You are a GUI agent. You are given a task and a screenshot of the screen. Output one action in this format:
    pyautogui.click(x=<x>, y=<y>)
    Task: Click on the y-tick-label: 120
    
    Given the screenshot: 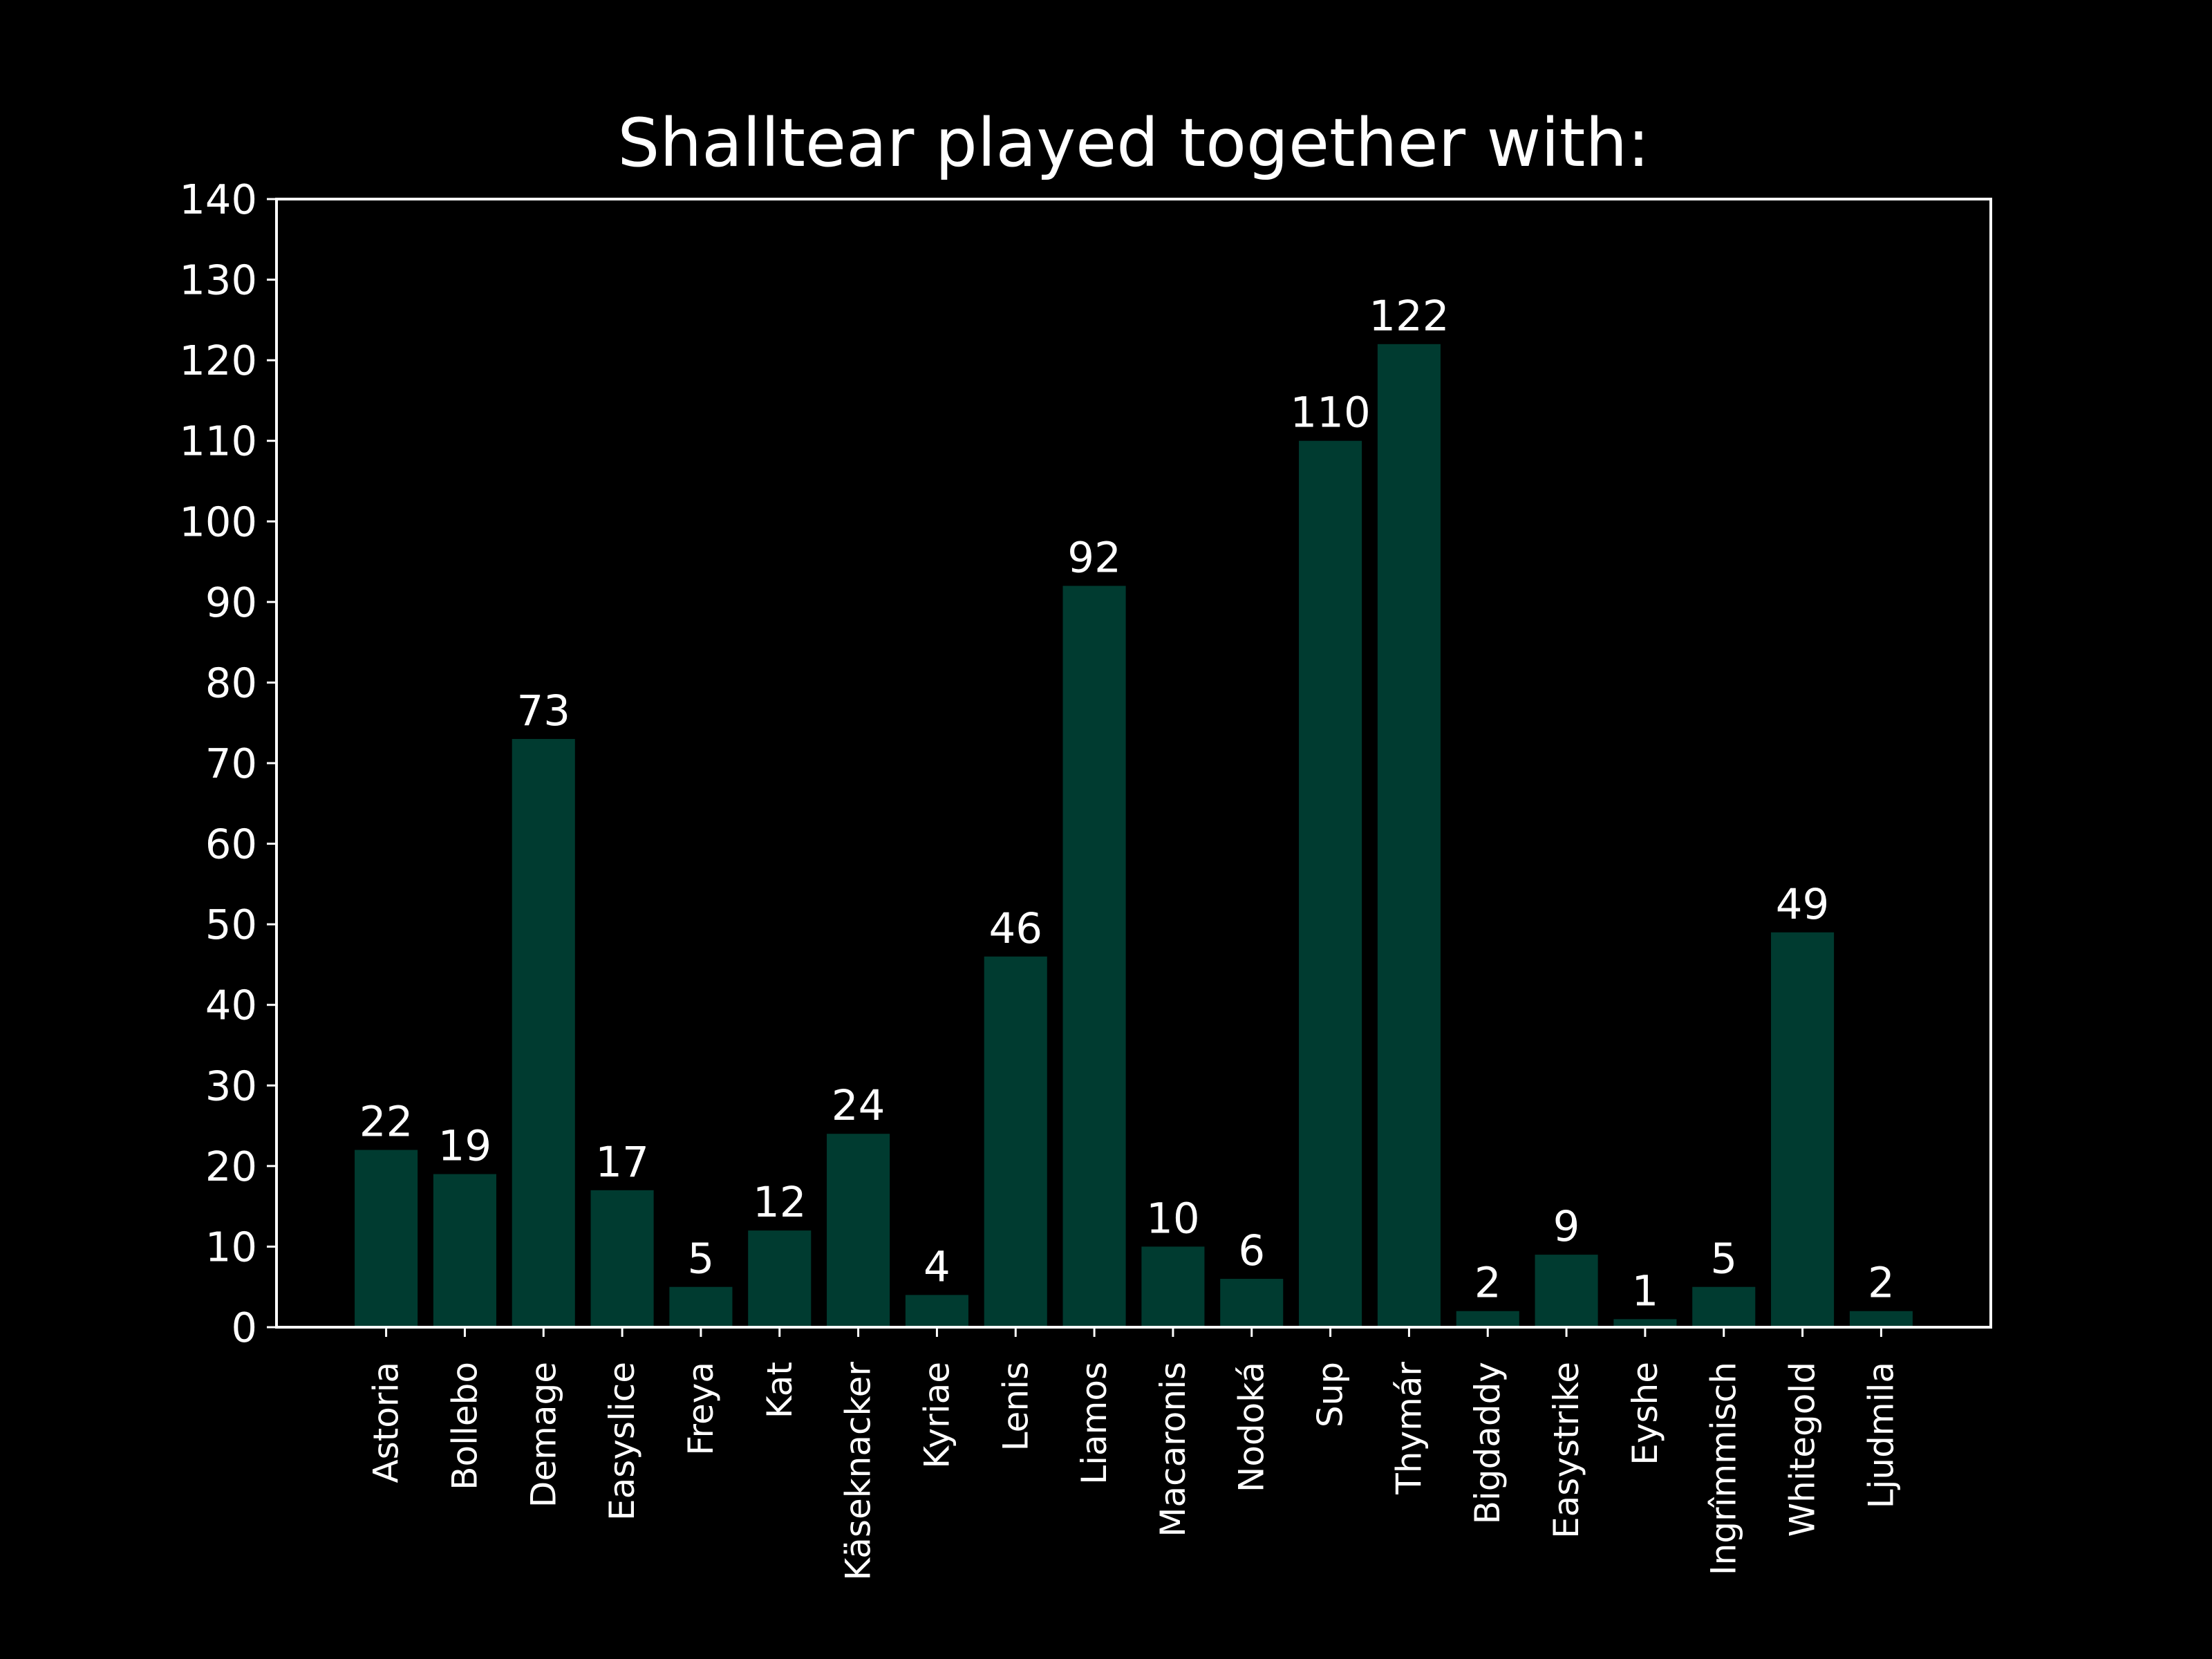 What is the action you would take?
    pyautogui.click(x=218, y=360)
    